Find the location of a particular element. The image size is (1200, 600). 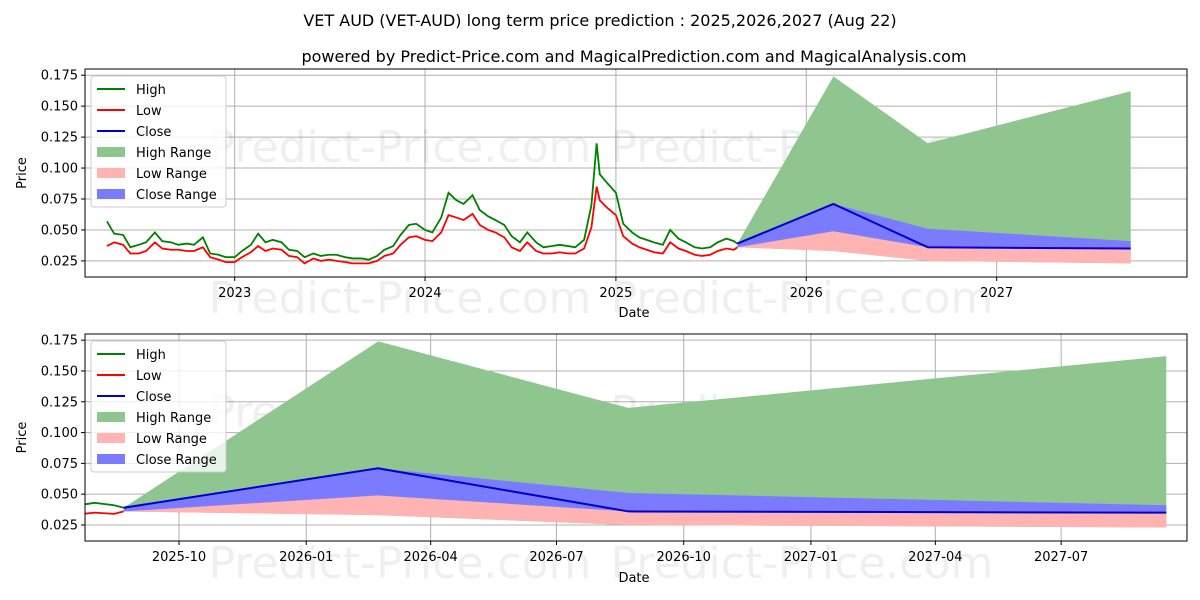

x-tick-label: 2025 is located at coordinates (615, 293).